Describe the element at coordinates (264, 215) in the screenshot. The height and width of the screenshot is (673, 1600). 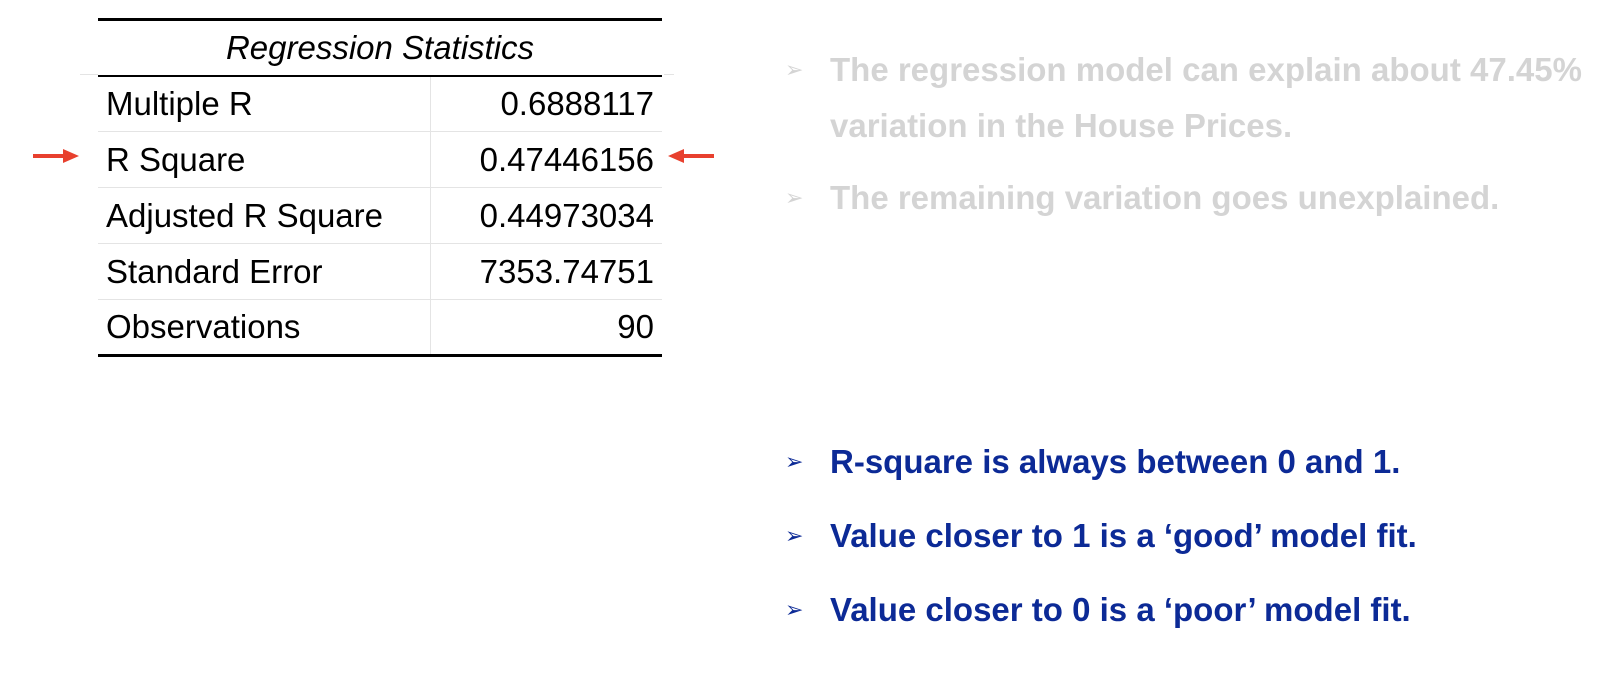
I see `row-label: Adjusted R Square` at that location.